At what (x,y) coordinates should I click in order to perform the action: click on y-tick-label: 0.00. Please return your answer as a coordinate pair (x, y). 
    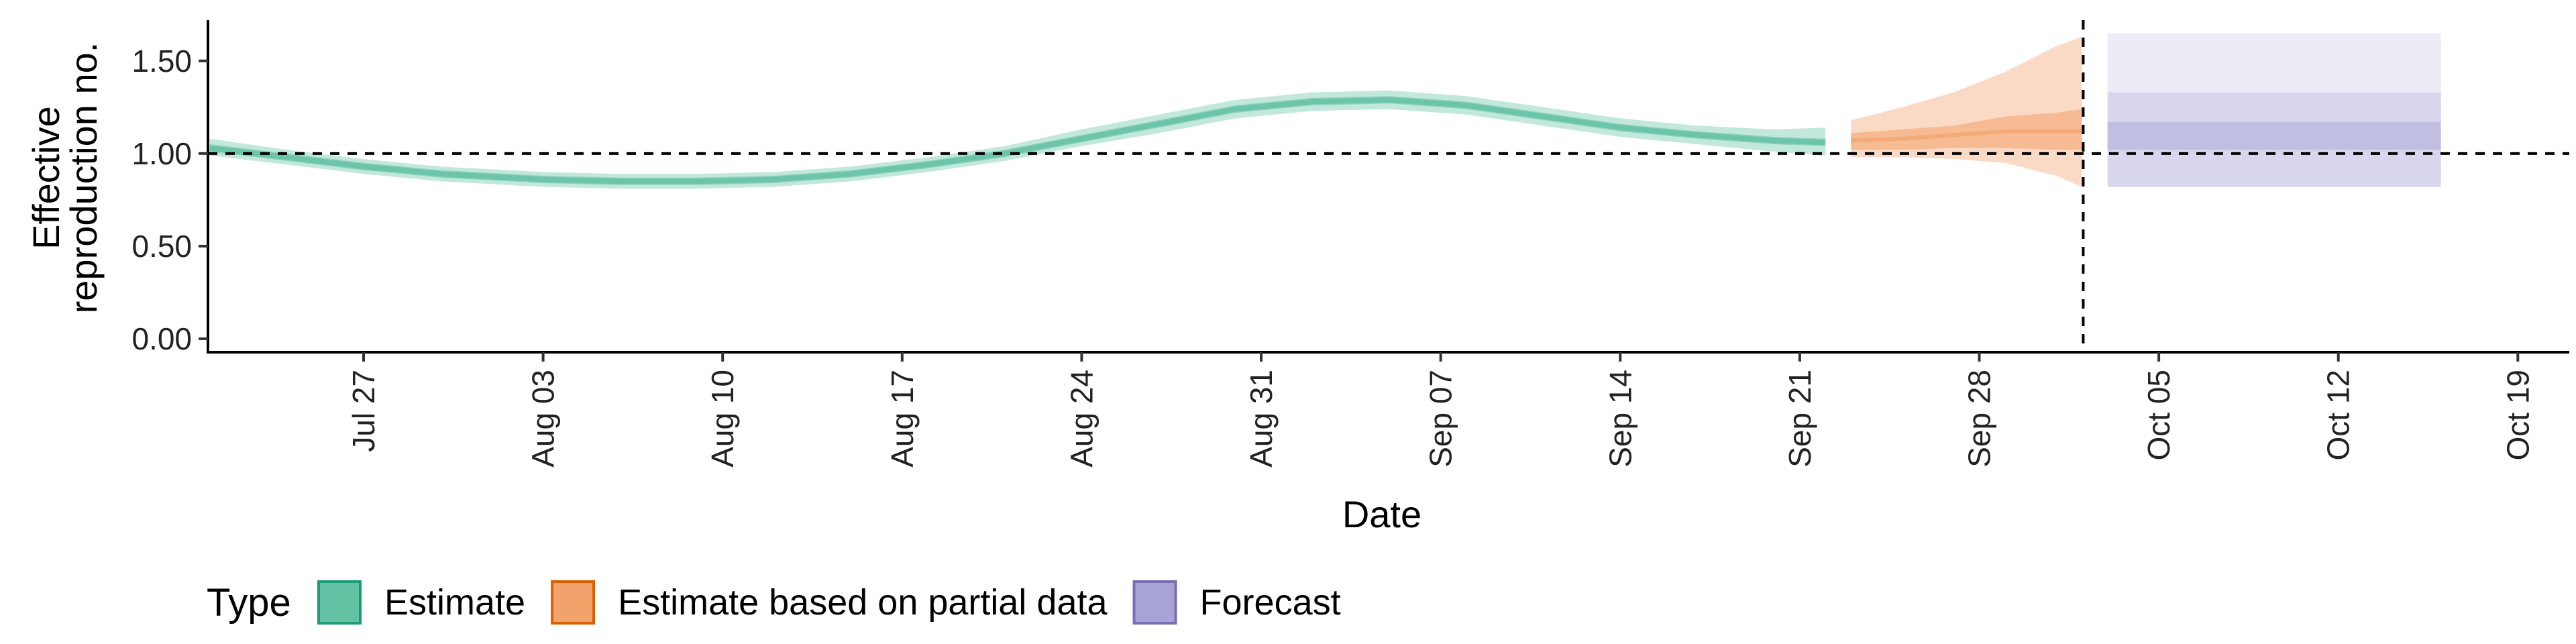
    Looking at the image, I should click on (161, 338).